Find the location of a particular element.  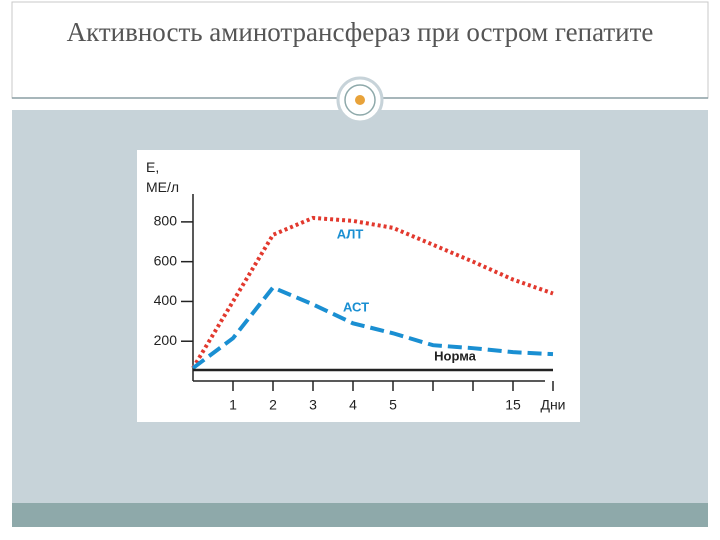

x-tick-label: 2 is located at coordinates (273, 405).